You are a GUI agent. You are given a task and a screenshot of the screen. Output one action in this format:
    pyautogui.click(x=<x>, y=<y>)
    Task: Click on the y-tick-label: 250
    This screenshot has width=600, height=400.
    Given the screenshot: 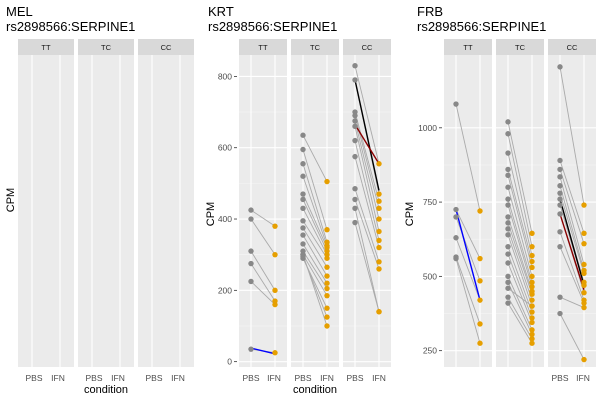 What is the action you would take?
    pyautogui.click(x=430, y=351)
    